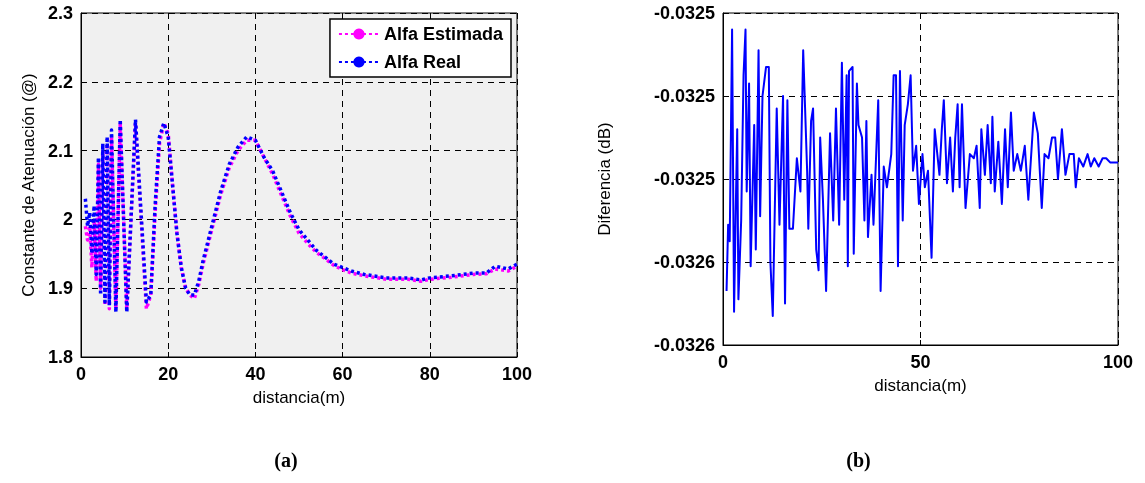 Image resolution: width=1145 pixels, height=483 pixels. What do you see at coordinates (604, 179) in the screenshot?
I see `y-axis-title: Diferencia (dB)` at bounding box center [604, 179].